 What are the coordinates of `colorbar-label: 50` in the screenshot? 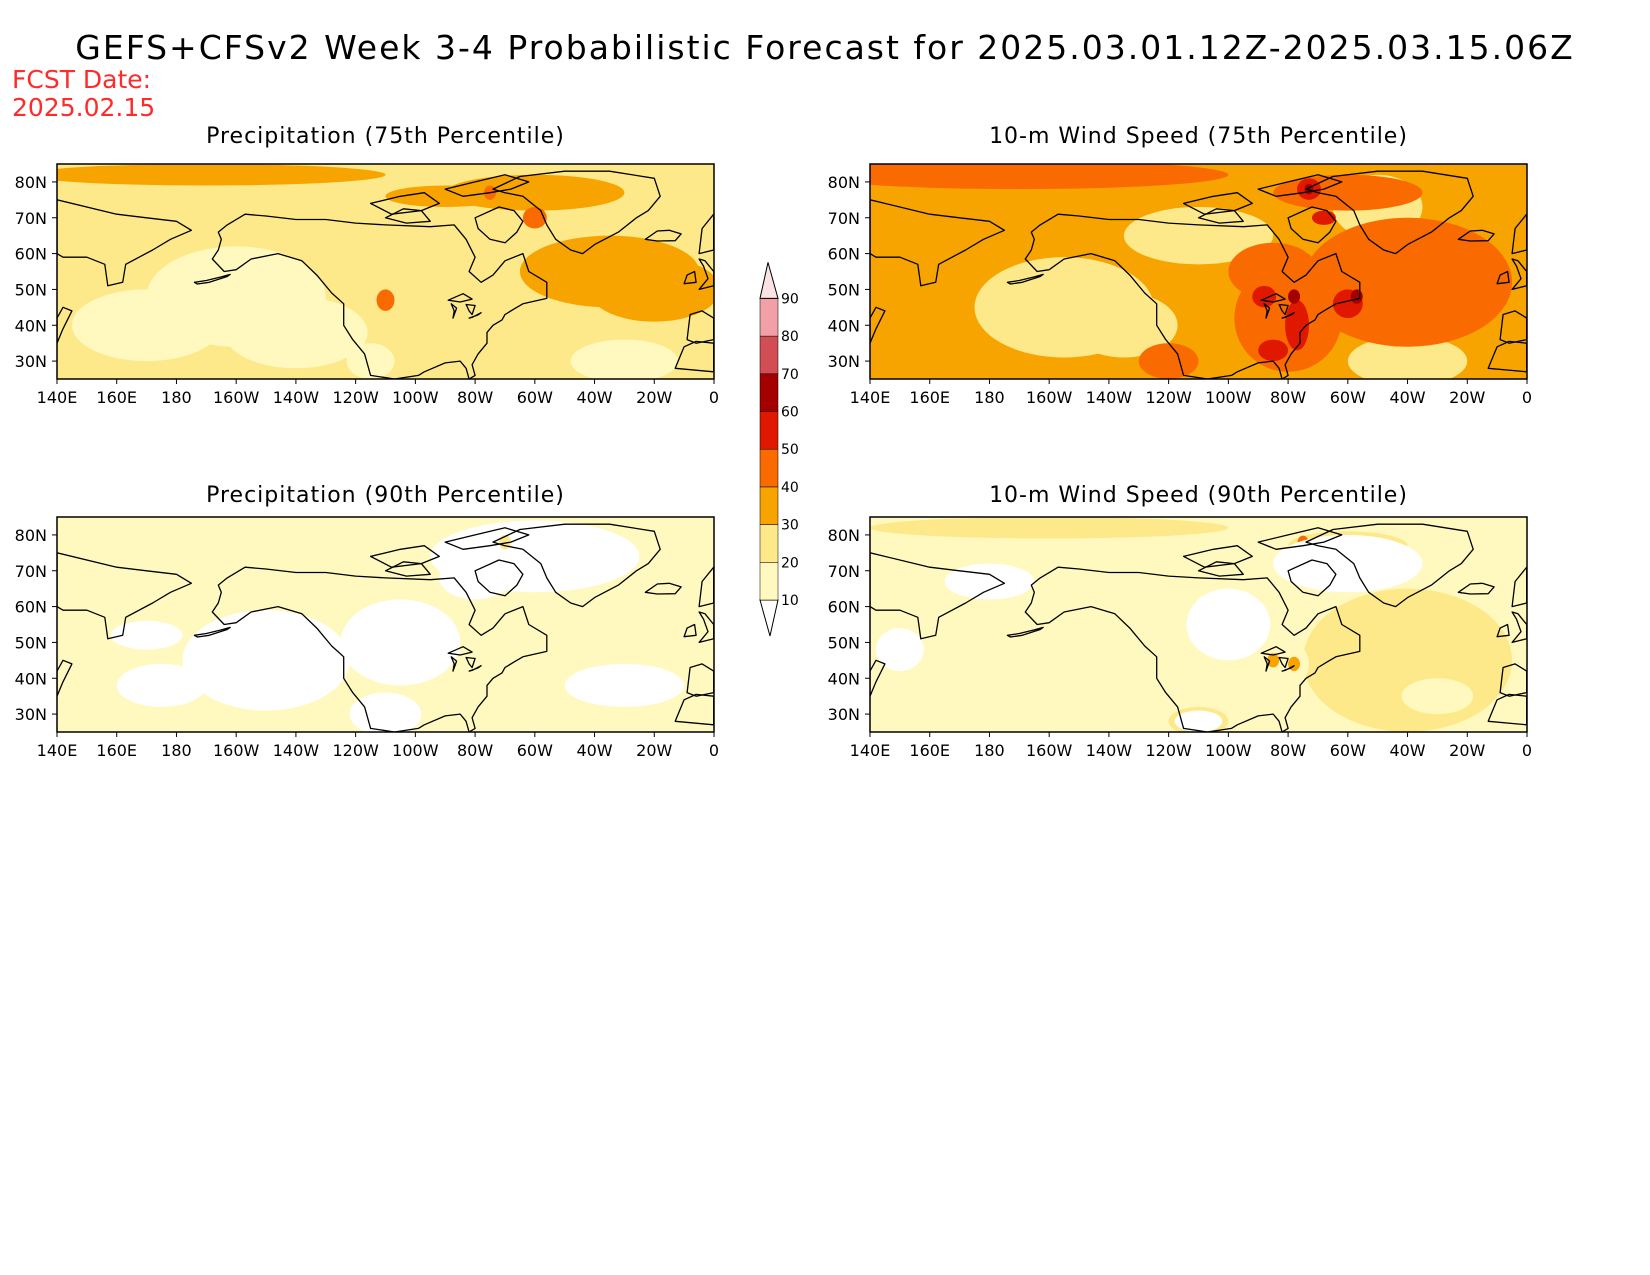 It's located at (790, 450).